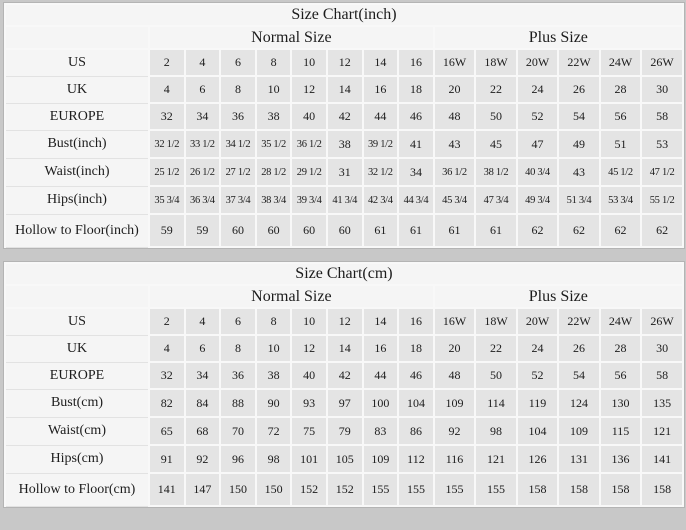 The height and width of the screenshot is (530, 686). What do you see at coordinates (238, 459) in the screenshot?
I see `size-cell: 96` at bounding box center [238, 459].